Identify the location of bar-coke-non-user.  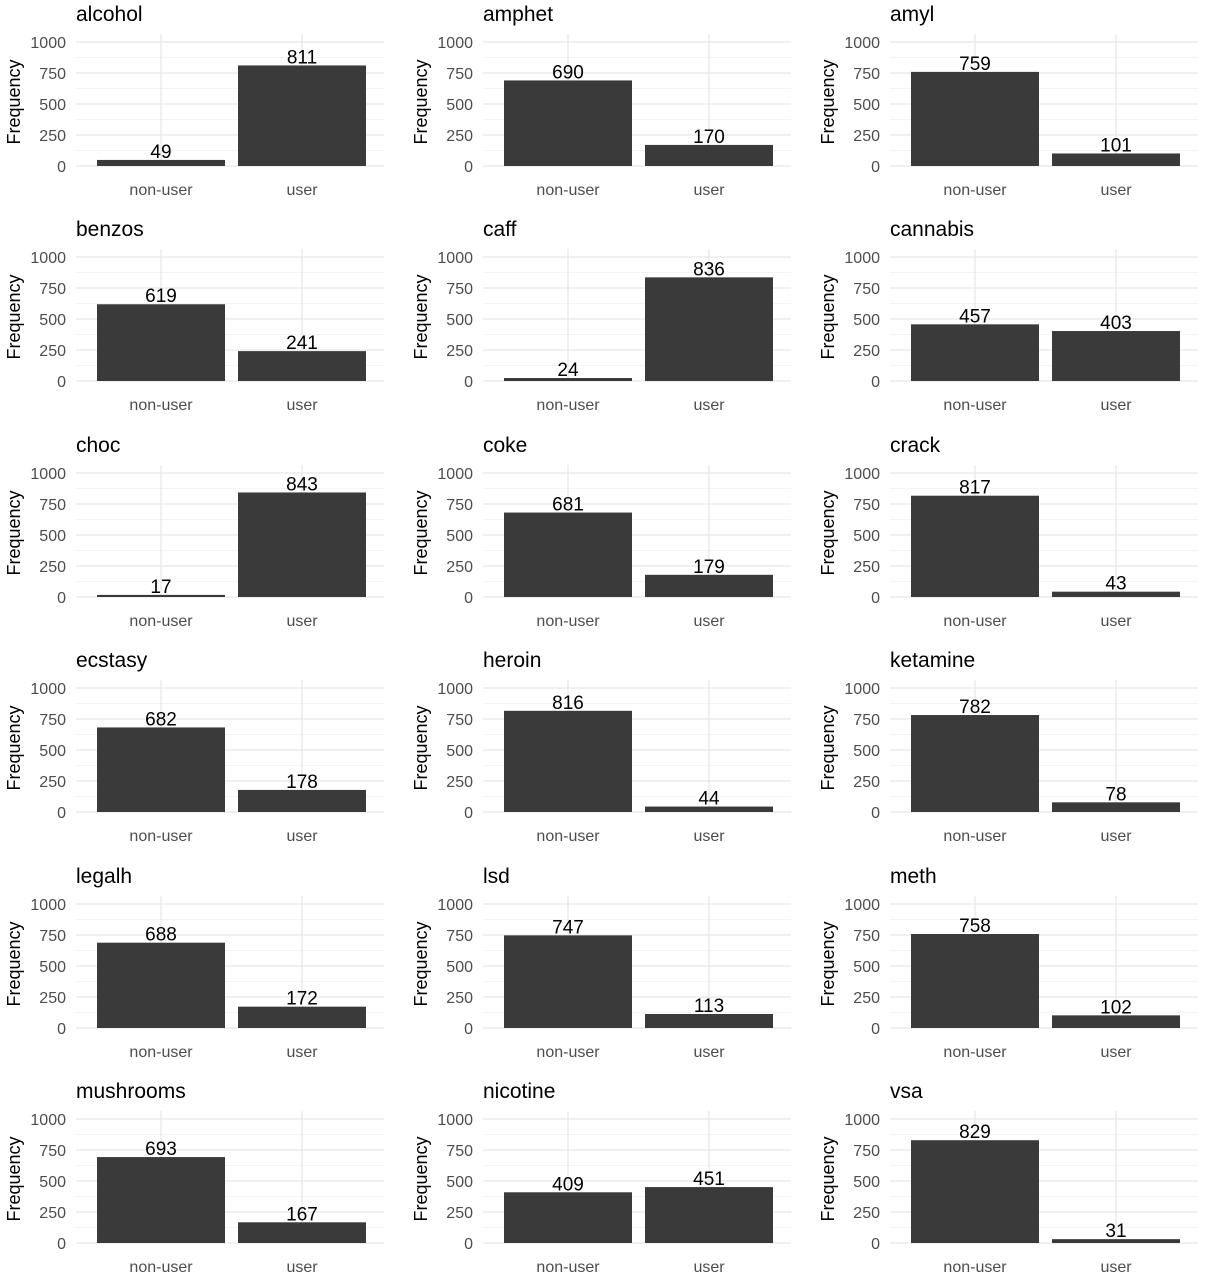
(568, 554).